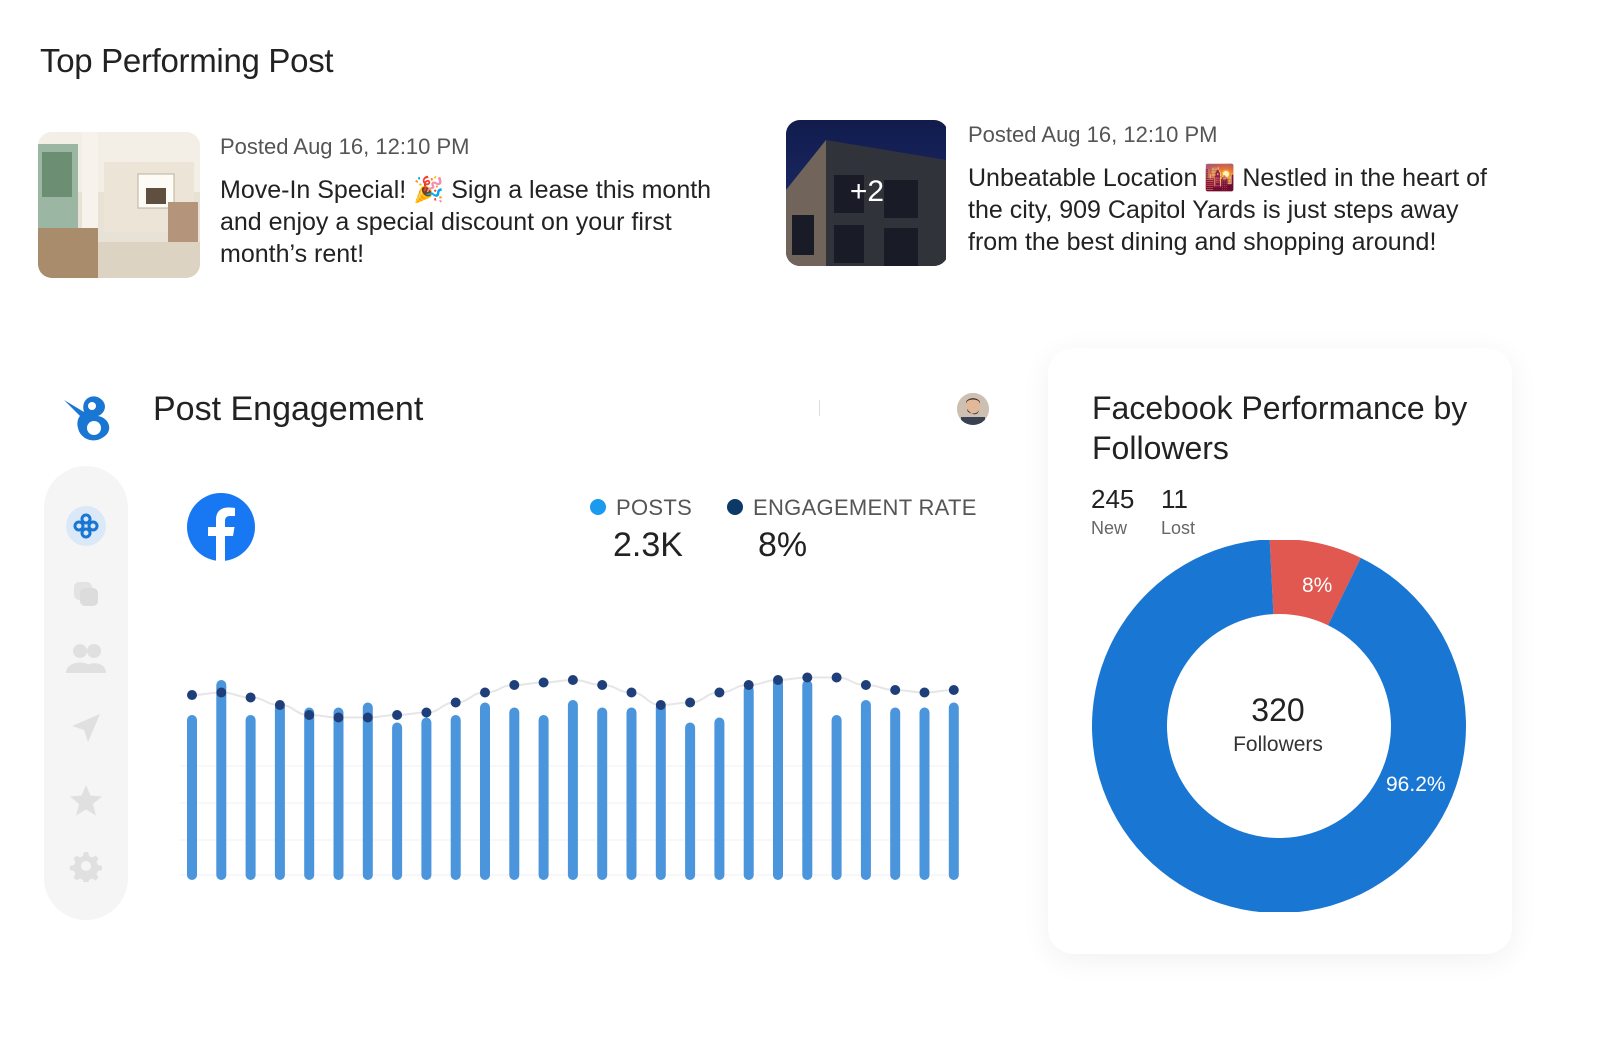  Describe the element at coordinates (1174, 499) in the screenshot. I see `lost-followers-count: 11` at that location.